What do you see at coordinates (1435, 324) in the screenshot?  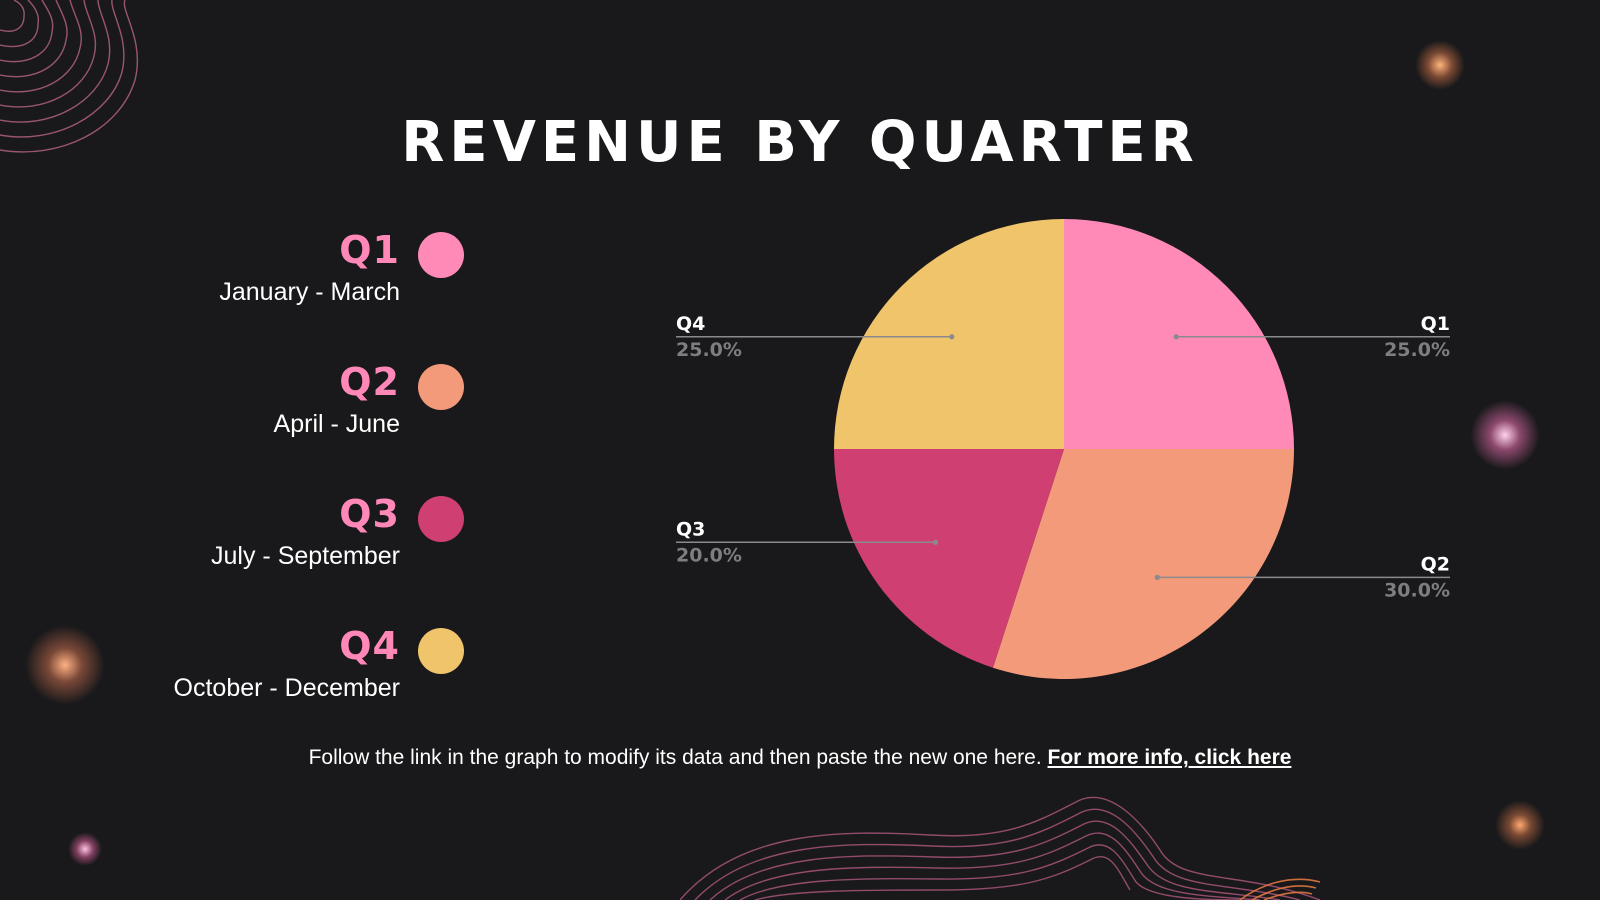 I see `slice-label-q1: Q1` at bounding box center [1435, 324].